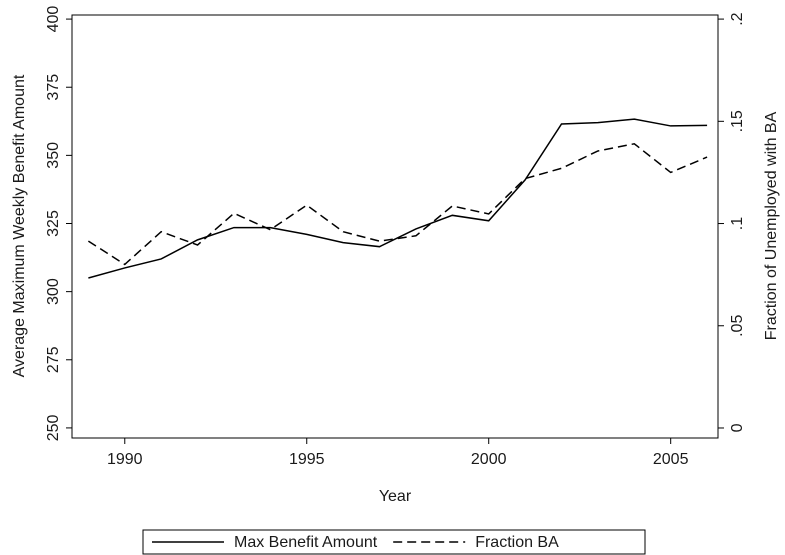 Image resolution: width=785 pixels, height=555 pixels. I want to click on y-tick-label: 400, so click(53, 19).